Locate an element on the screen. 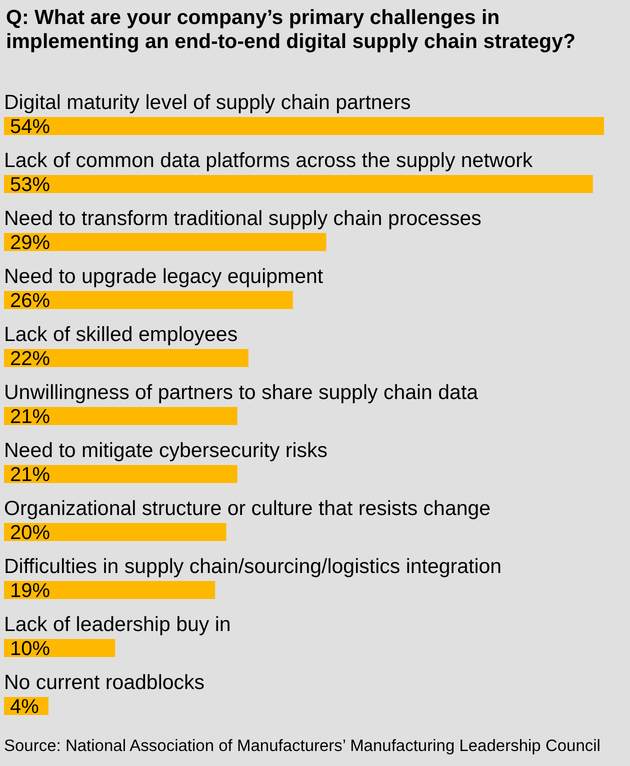  y-tick-label: Lack of skilled employees is located at coordinates (121, 334).